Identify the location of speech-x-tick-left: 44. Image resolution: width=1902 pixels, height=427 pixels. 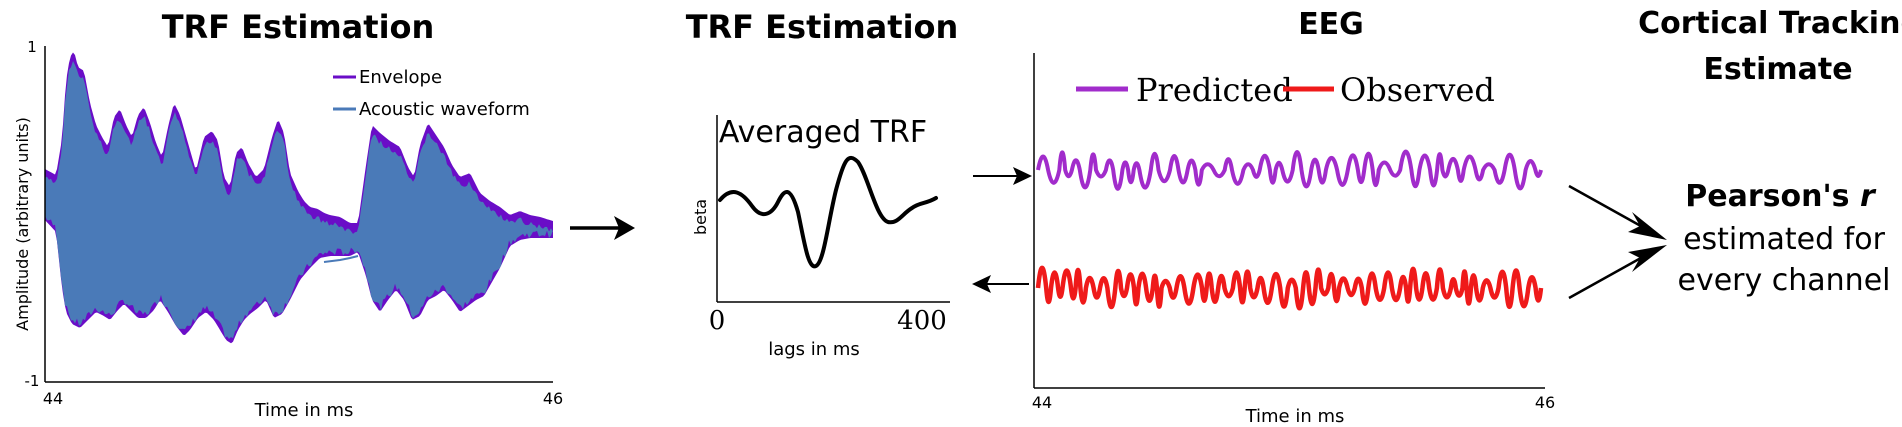
(53, 398).